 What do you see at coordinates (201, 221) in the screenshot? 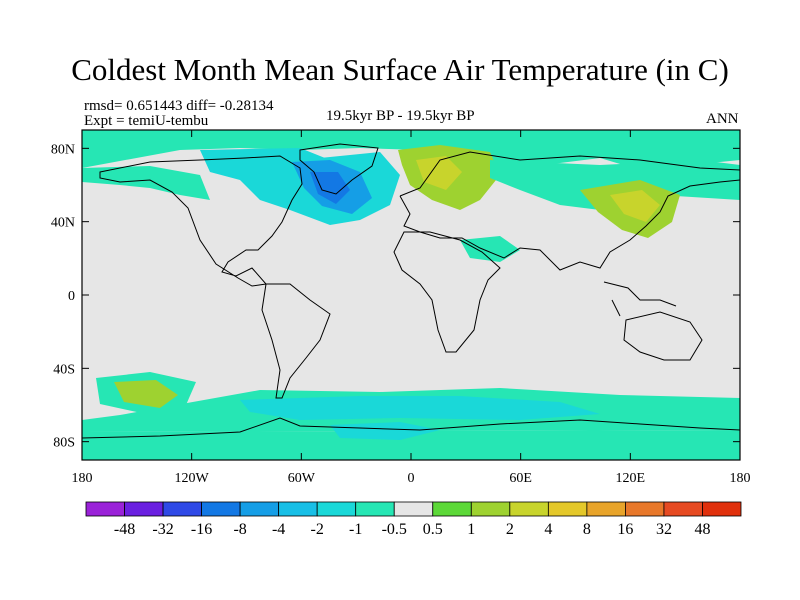
I see `coast-north-america` at bounding box center [201, 221].